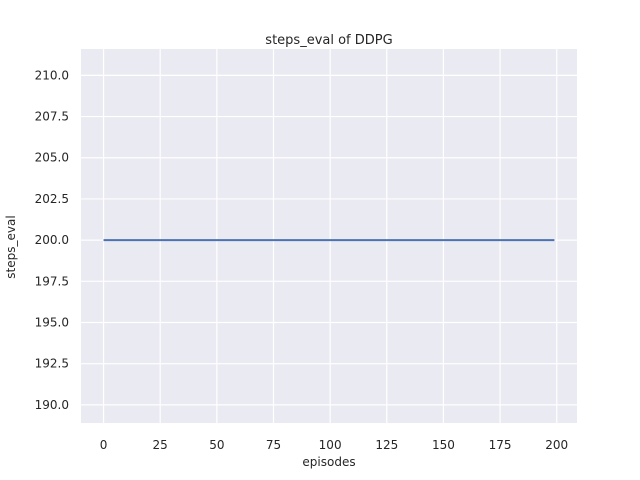 The height and width of the screenshot is (480, 640). Describe the element at coordinates (52, 158) in the screenshot. I see `y-tick-label: 205.0` at that location.